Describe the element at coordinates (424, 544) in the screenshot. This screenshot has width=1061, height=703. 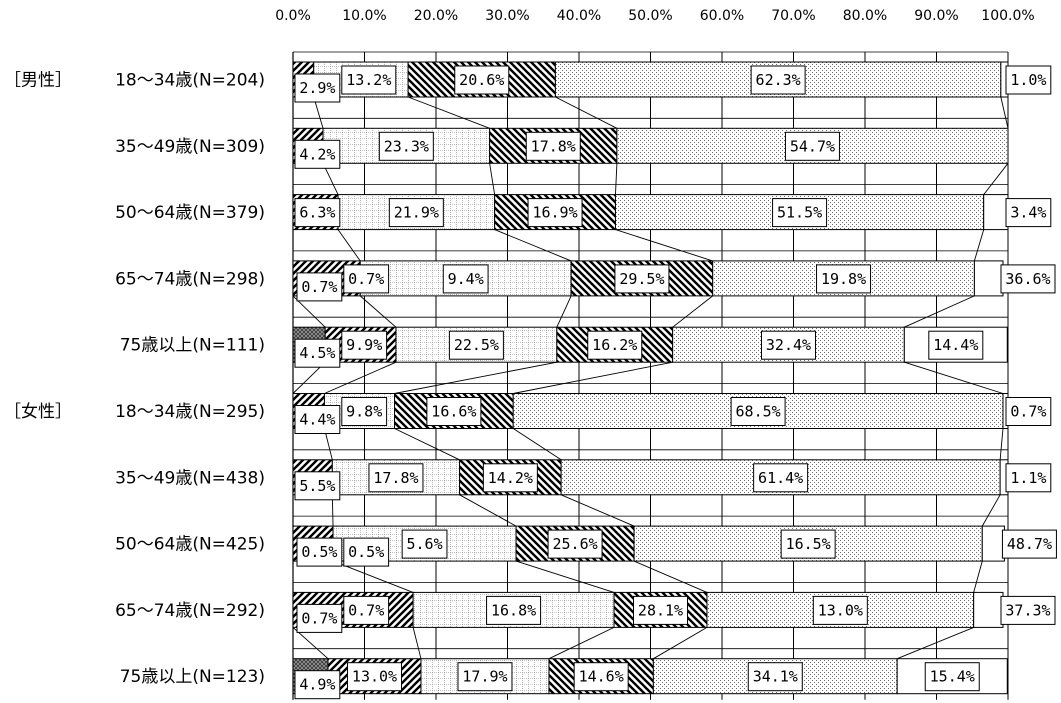
I see `data-label: 5.6%` at that location.